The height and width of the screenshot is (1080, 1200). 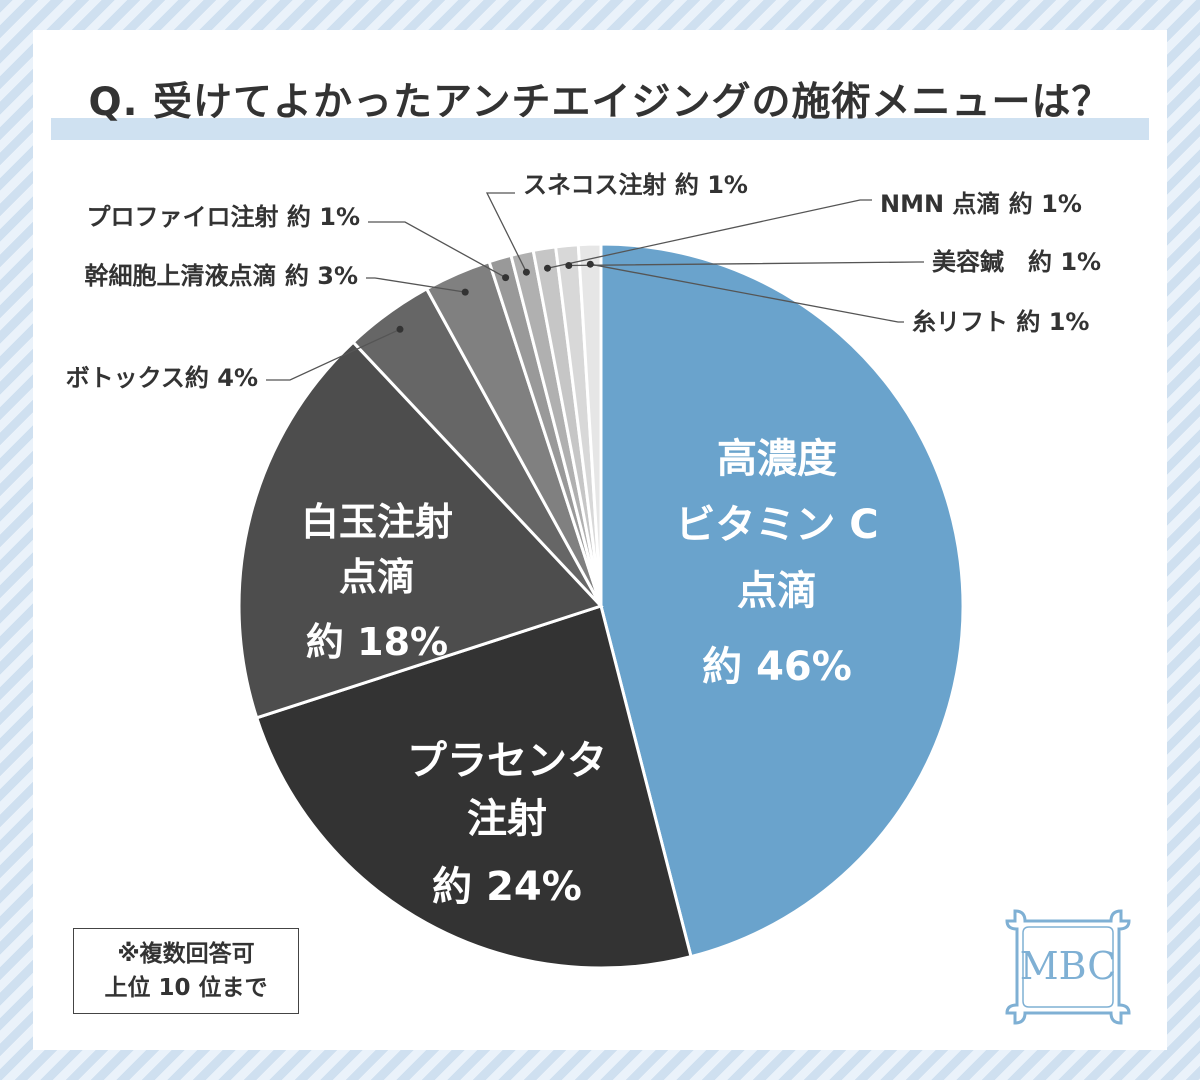 What do you see at coordinates (186, 988) in the screenshot?
I see `footnote-line: 上位 10 位まで` at bounding box center [186, 988].